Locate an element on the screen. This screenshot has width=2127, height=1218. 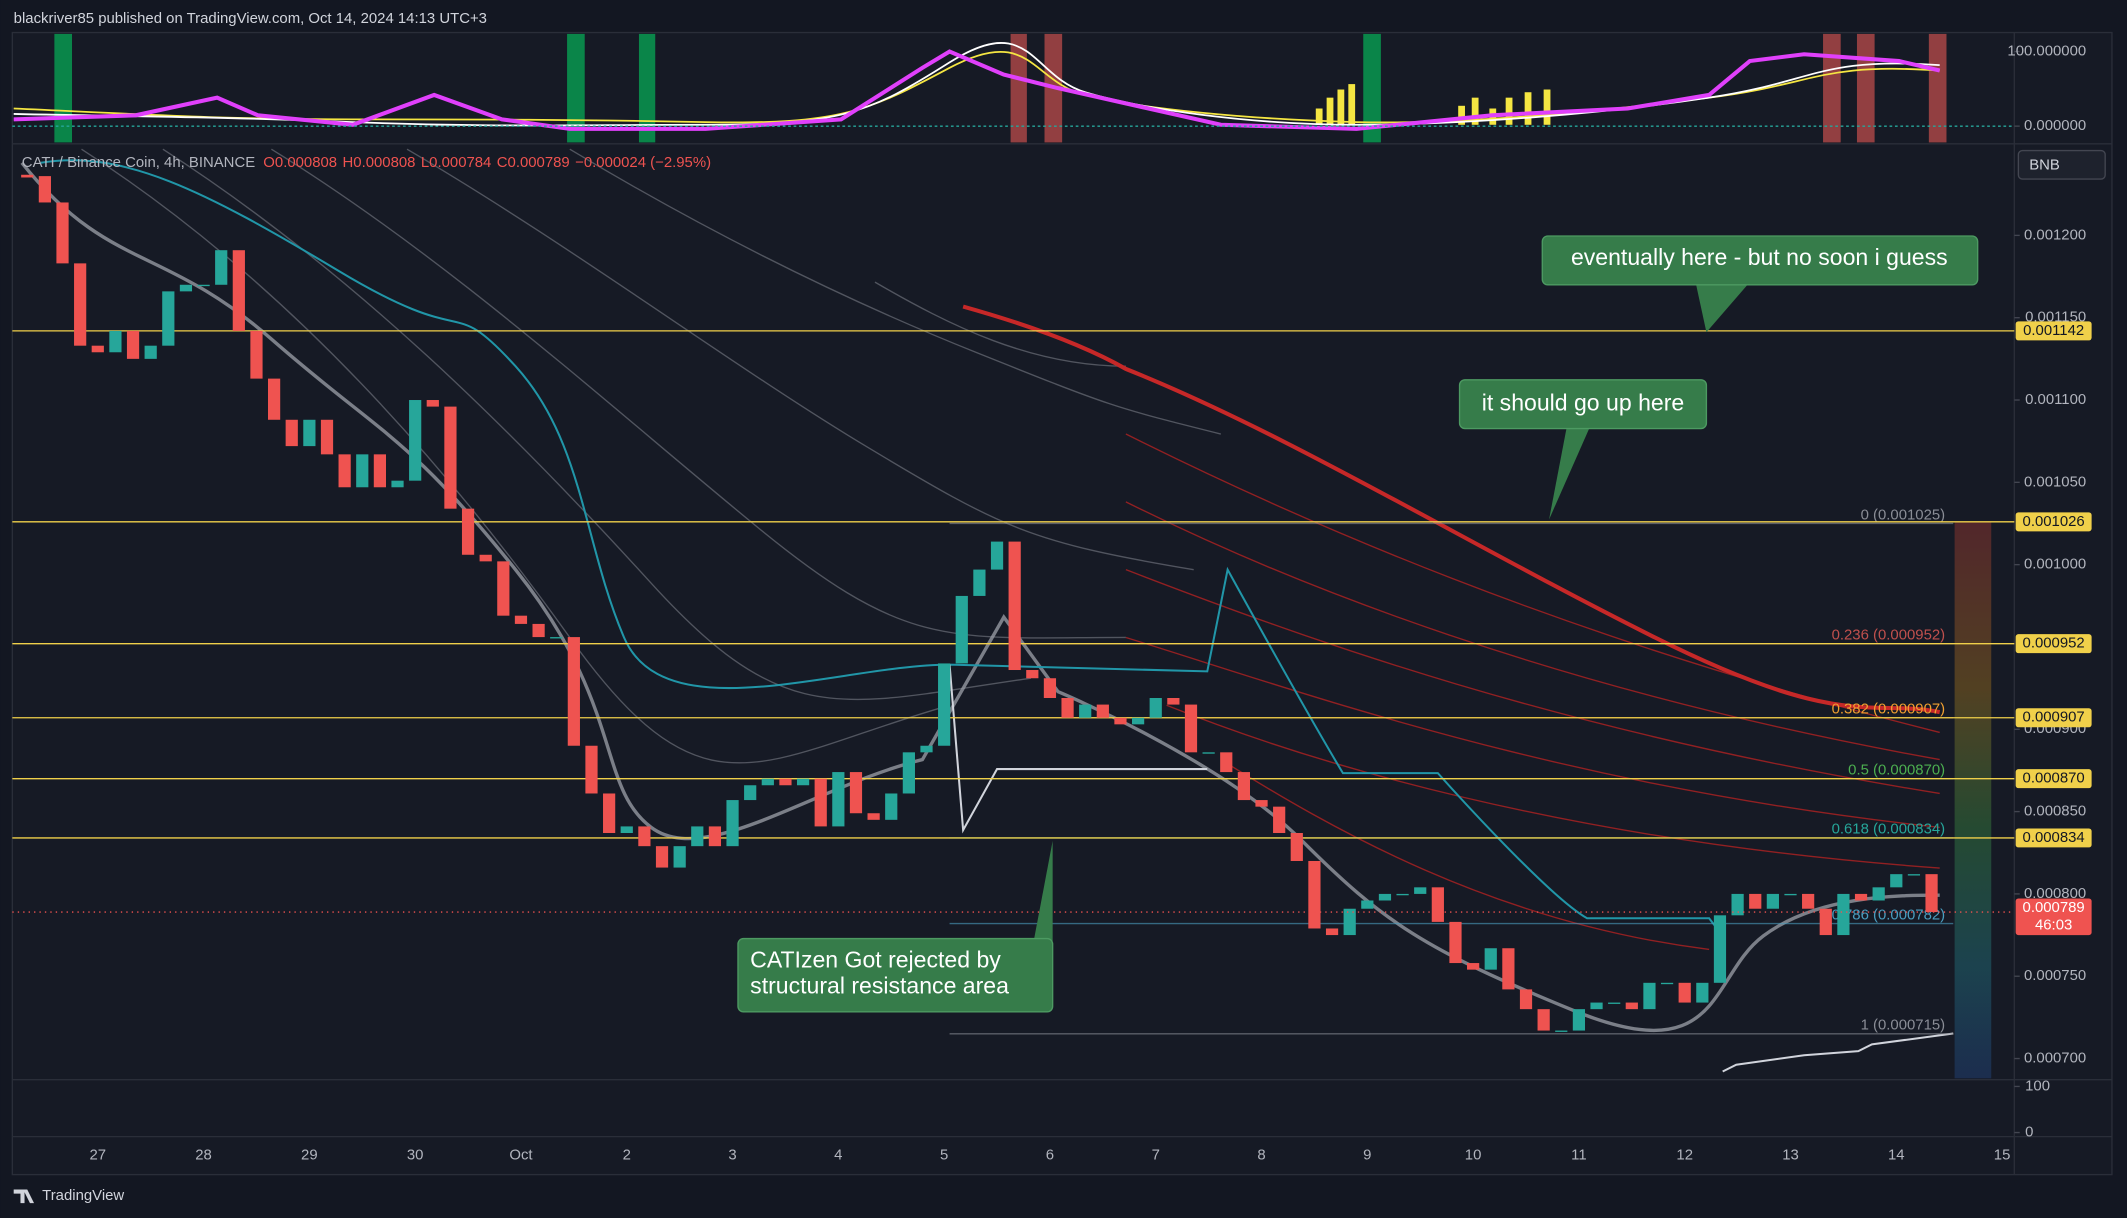
logo is located at coordinates (24, 1196).